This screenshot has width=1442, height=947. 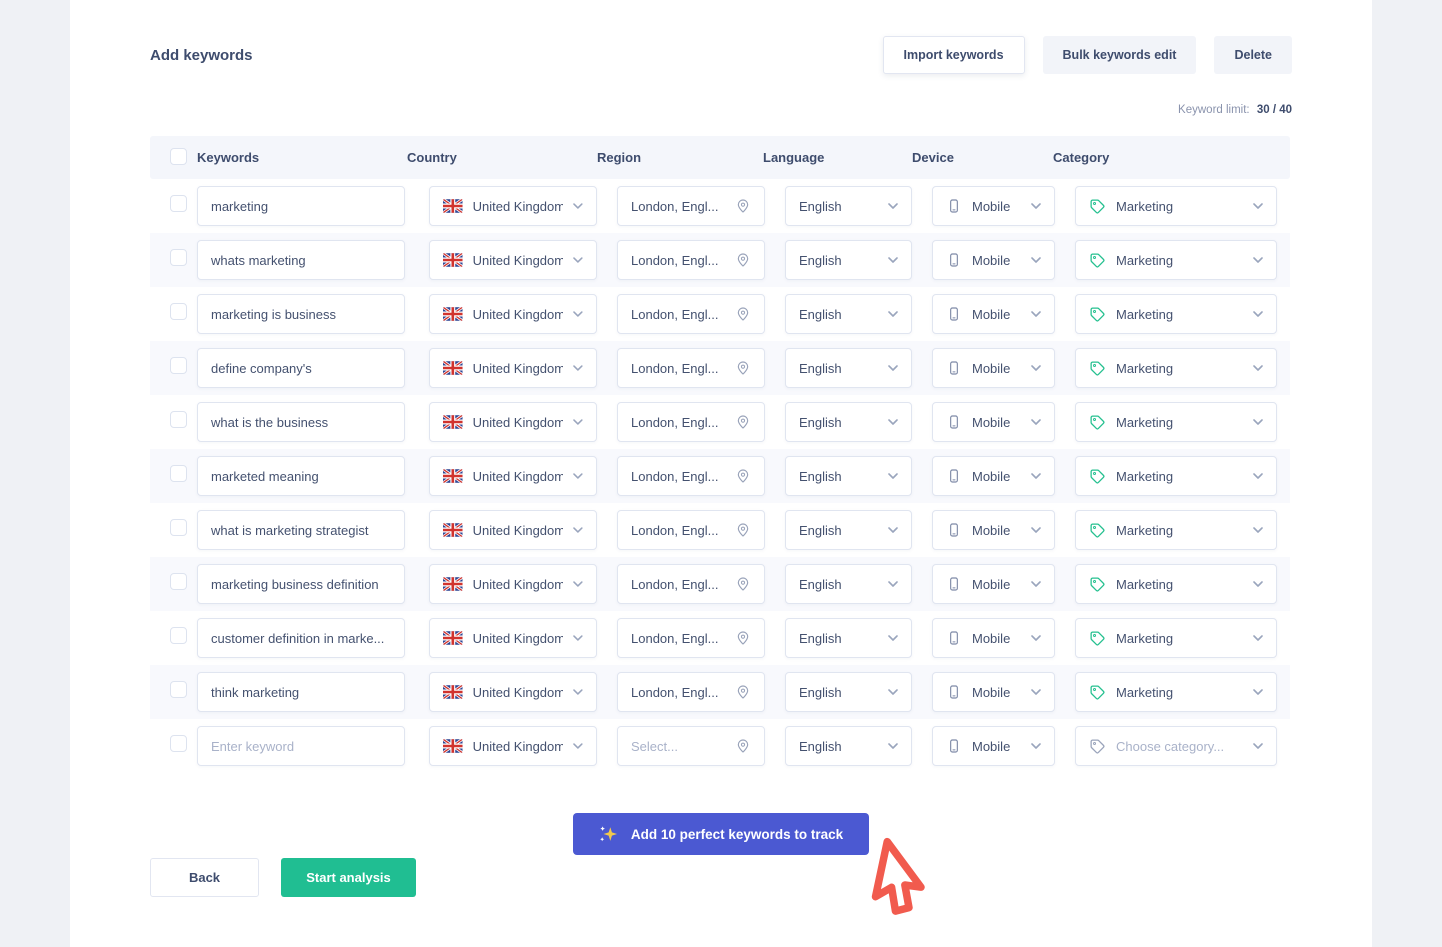 What do you see at coordinates (301, 530) in the screenshot?
I see `keyword-input: what is marketing strategist` at bounding box center [301, 530].